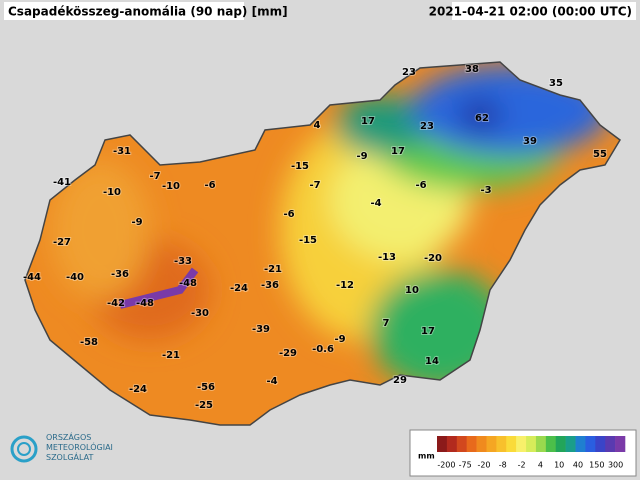 Image resolution: width=640 pixels, height=480 pixels. I want to click on timestamp: 2021-04-21 02:00 (00:00 UTC), so click(530, 12).